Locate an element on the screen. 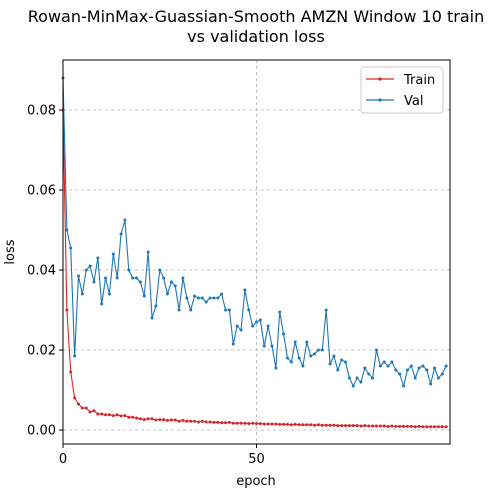 The image size is (500, 500). y-tick-label: 0.04 is located at coordinates (41, 271).